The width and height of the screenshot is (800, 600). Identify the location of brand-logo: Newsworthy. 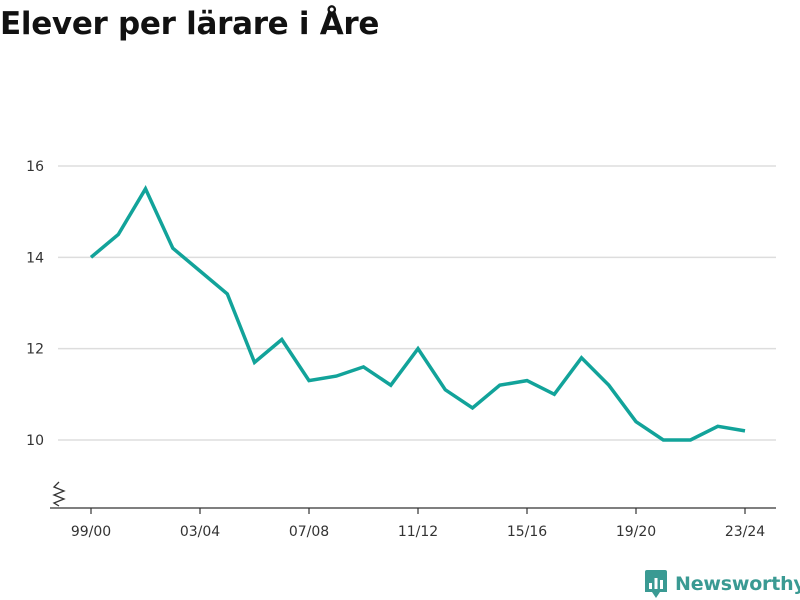
(722, 584).